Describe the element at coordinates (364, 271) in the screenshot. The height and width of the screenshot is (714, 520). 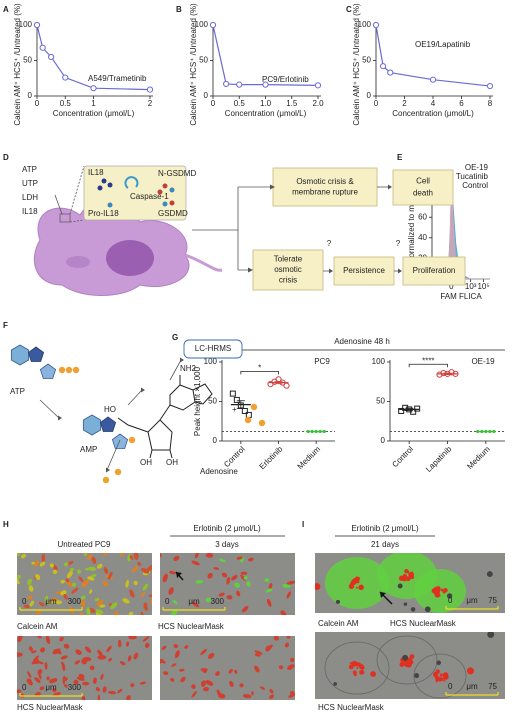
I see `process-box` at that location.